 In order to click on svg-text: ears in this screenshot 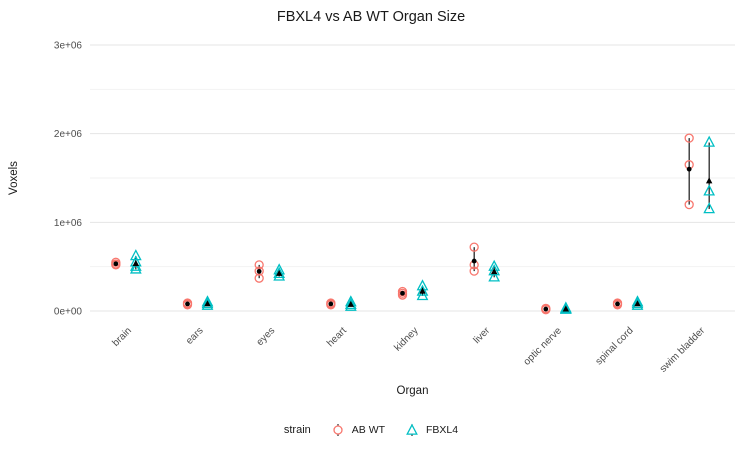, I will do `click(195, 336)`.